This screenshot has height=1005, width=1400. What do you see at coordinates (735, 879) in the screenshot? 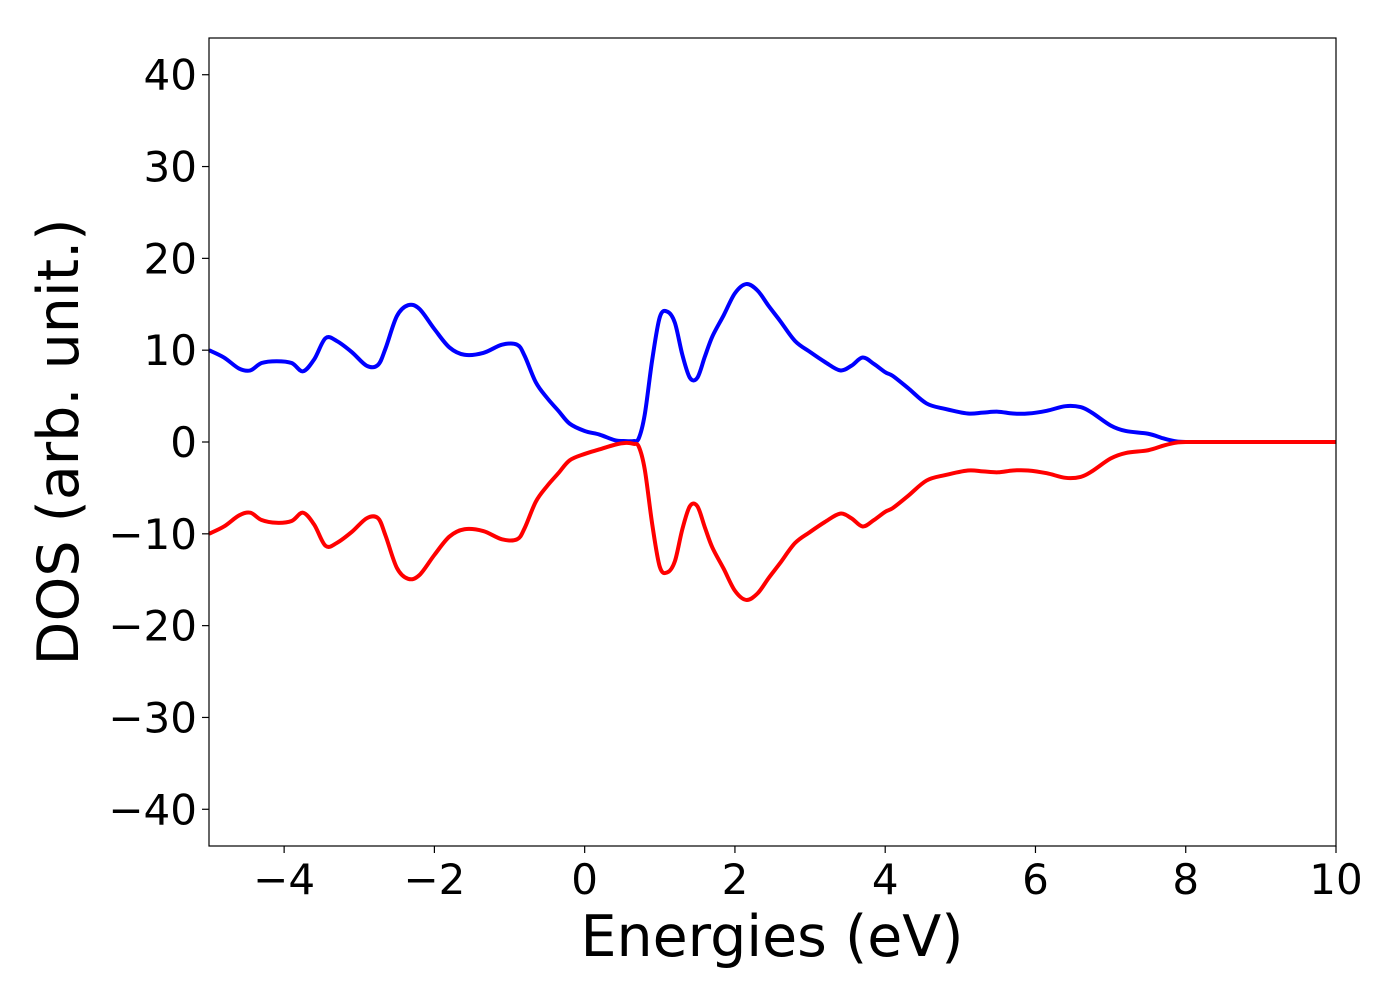
I see `x-tick-label: 2` at bounding box center [735, 879].